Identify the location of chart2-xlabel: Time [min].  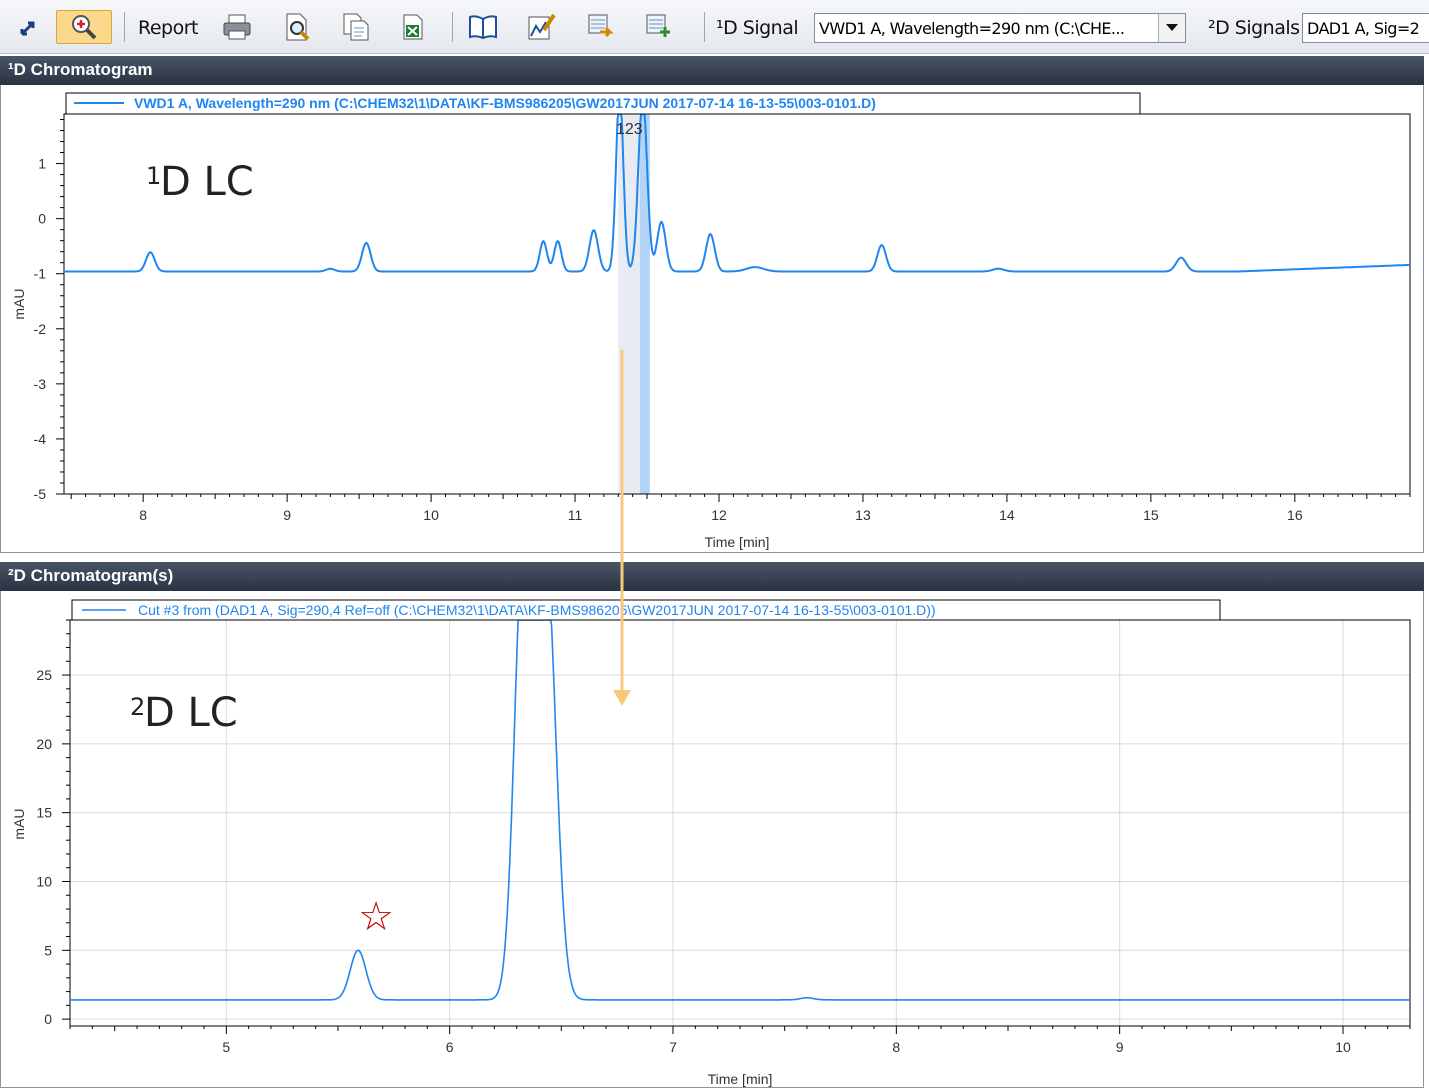
(740, 1079).